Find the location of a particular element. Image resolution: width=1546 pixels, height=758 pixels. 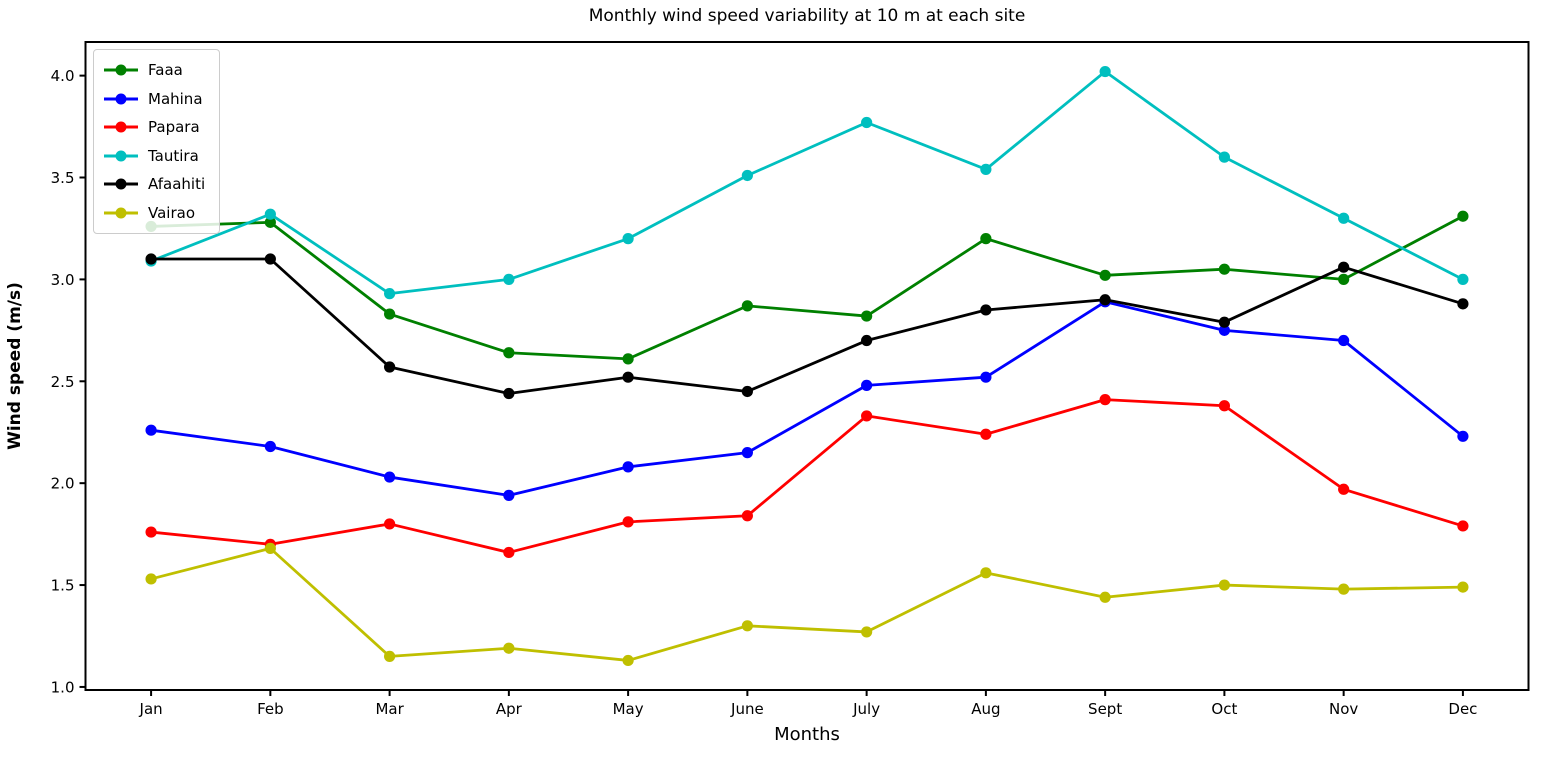

x-tick-label: Oct is located at coordinates (1224, 709).